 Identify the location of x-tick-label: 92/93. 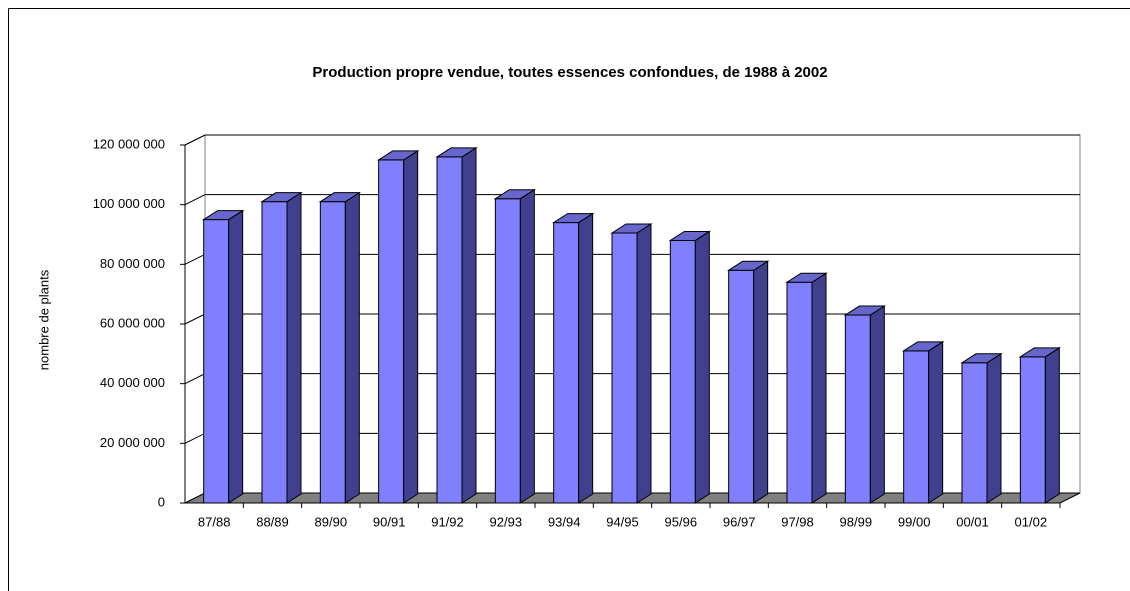
(506, 521).